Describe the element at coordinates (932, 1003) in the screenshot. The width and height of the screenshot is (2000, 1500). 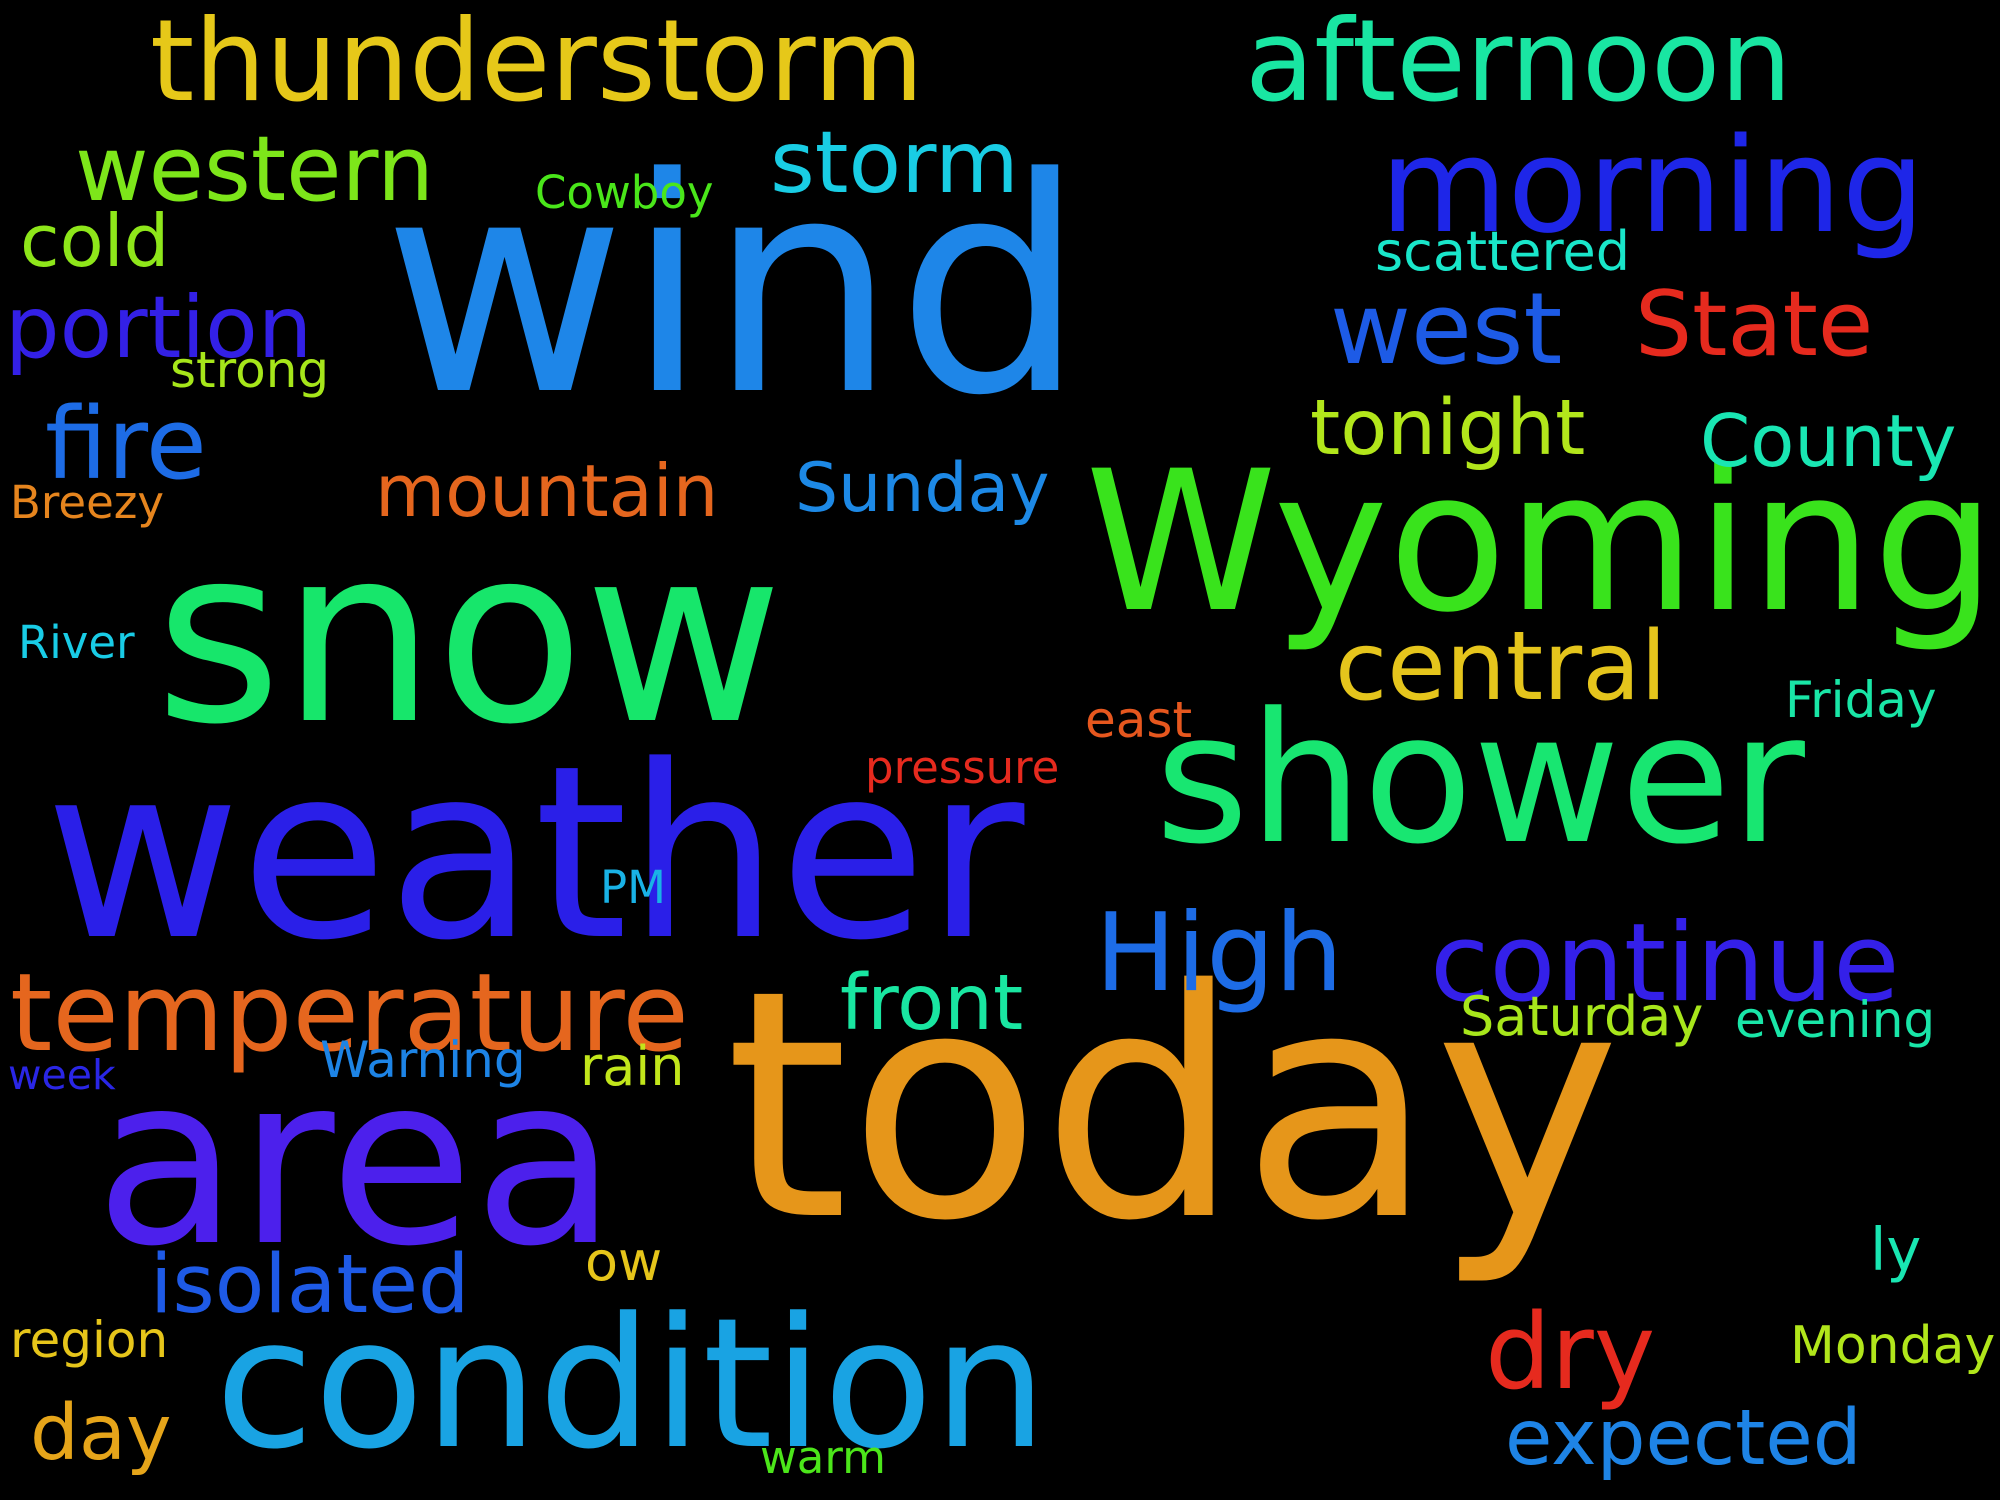
I see `word-front: front` at that location.